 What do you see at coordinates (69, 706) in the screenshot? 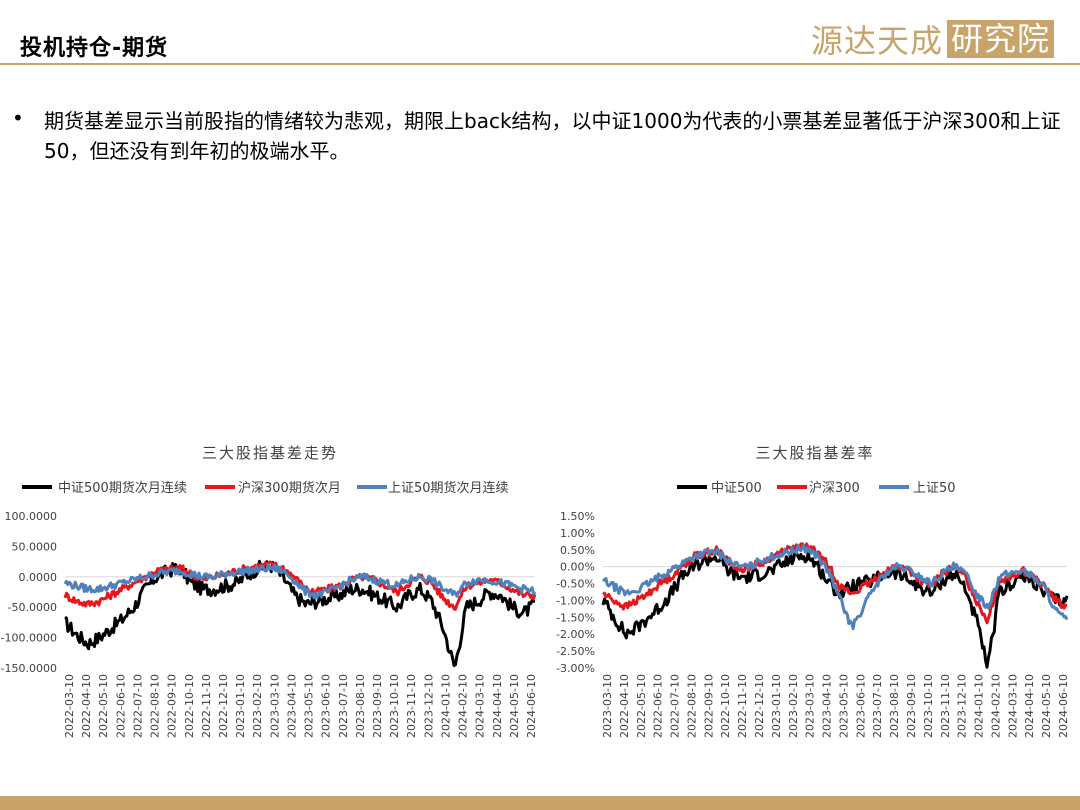
I see `x-tick-label: 2022-03-10` at bounding box center [69, 706].